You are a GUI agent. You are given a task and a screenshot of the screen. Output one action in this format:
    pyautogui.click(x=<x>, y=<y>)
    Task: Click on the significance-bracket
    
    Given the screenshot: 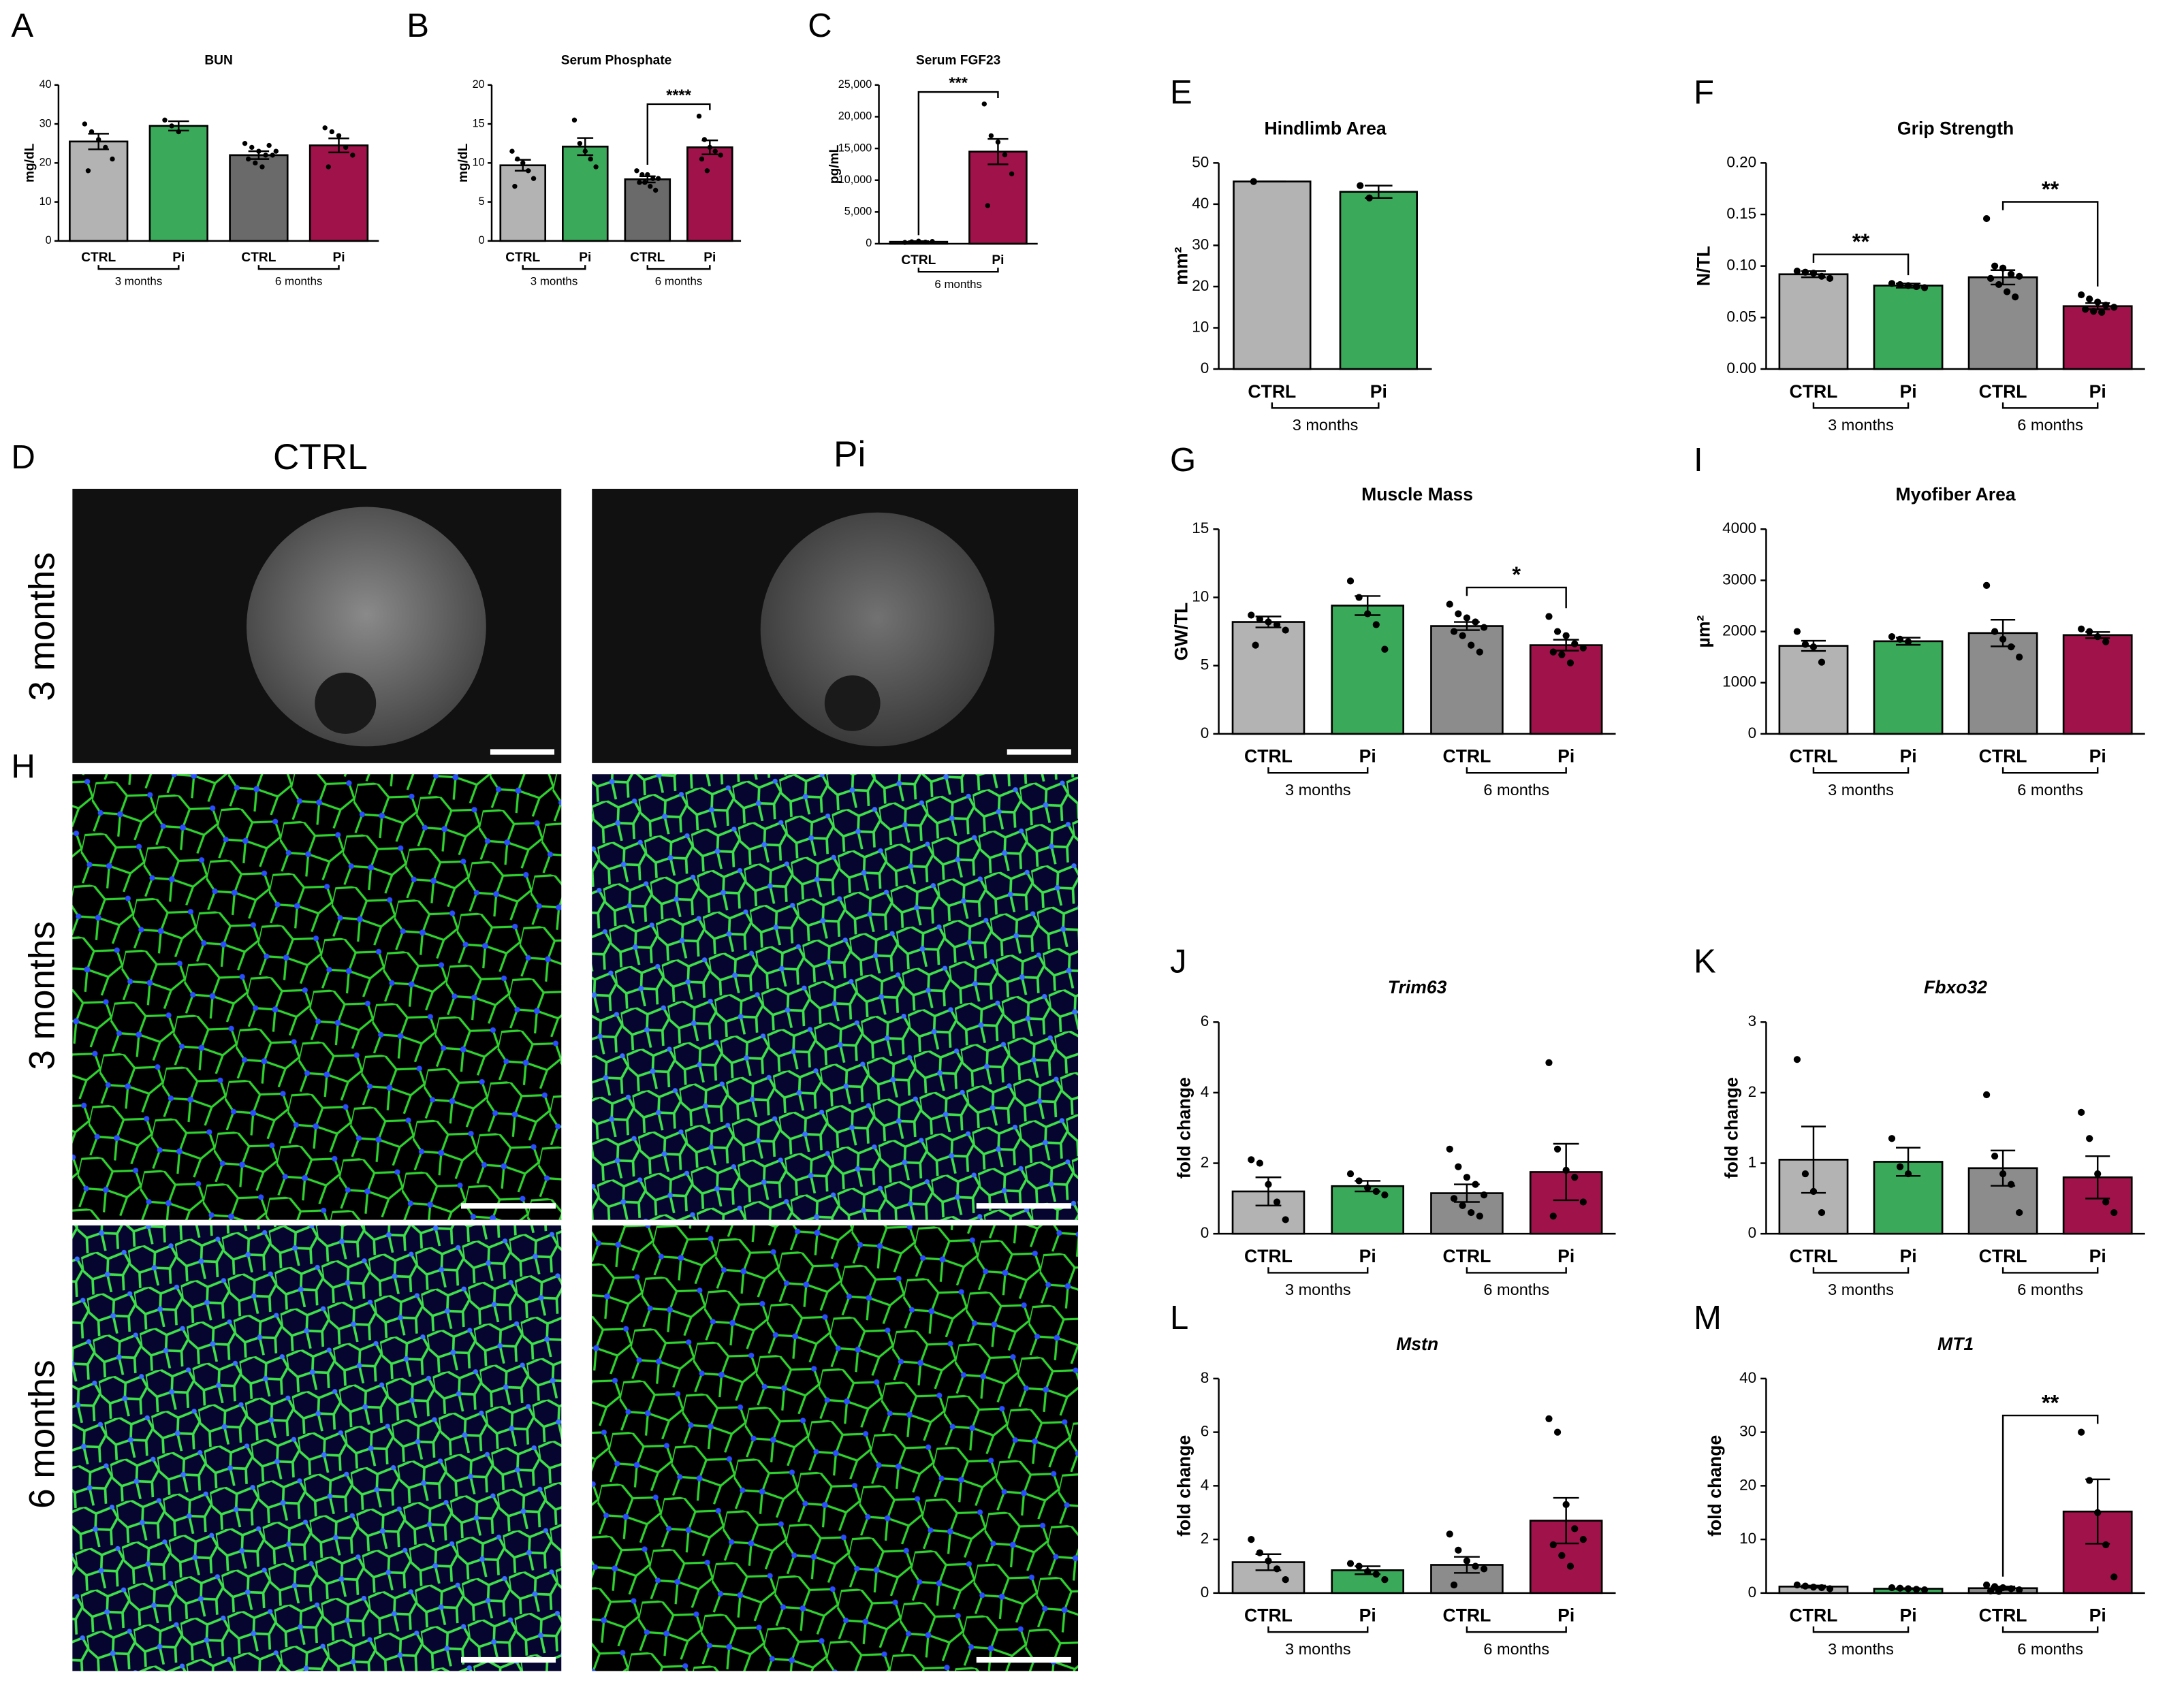 What is the action you would take?
    pyautogui.click(x=2050, y=1495)
    